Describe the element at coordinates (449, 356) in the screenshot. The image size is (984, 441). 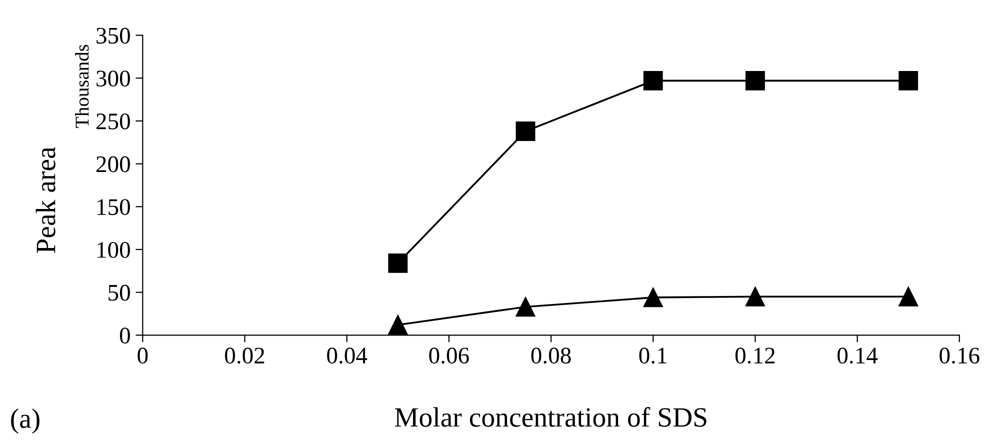
I see `x-tick-label: 0.06` at that location.